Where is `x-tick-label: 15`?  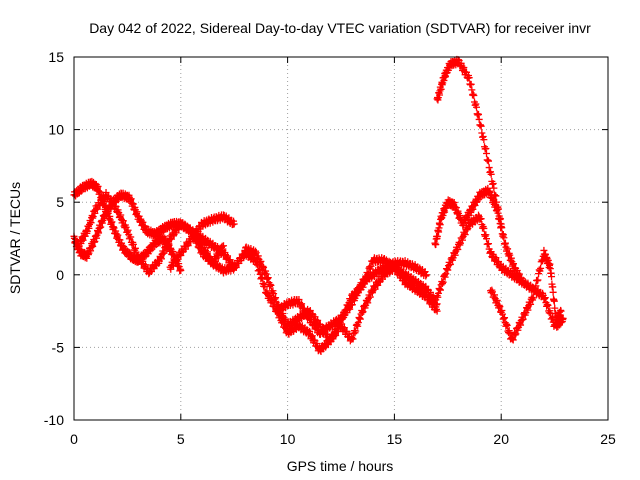 x-tick-label: 15 is located at coordinates (395, 439).